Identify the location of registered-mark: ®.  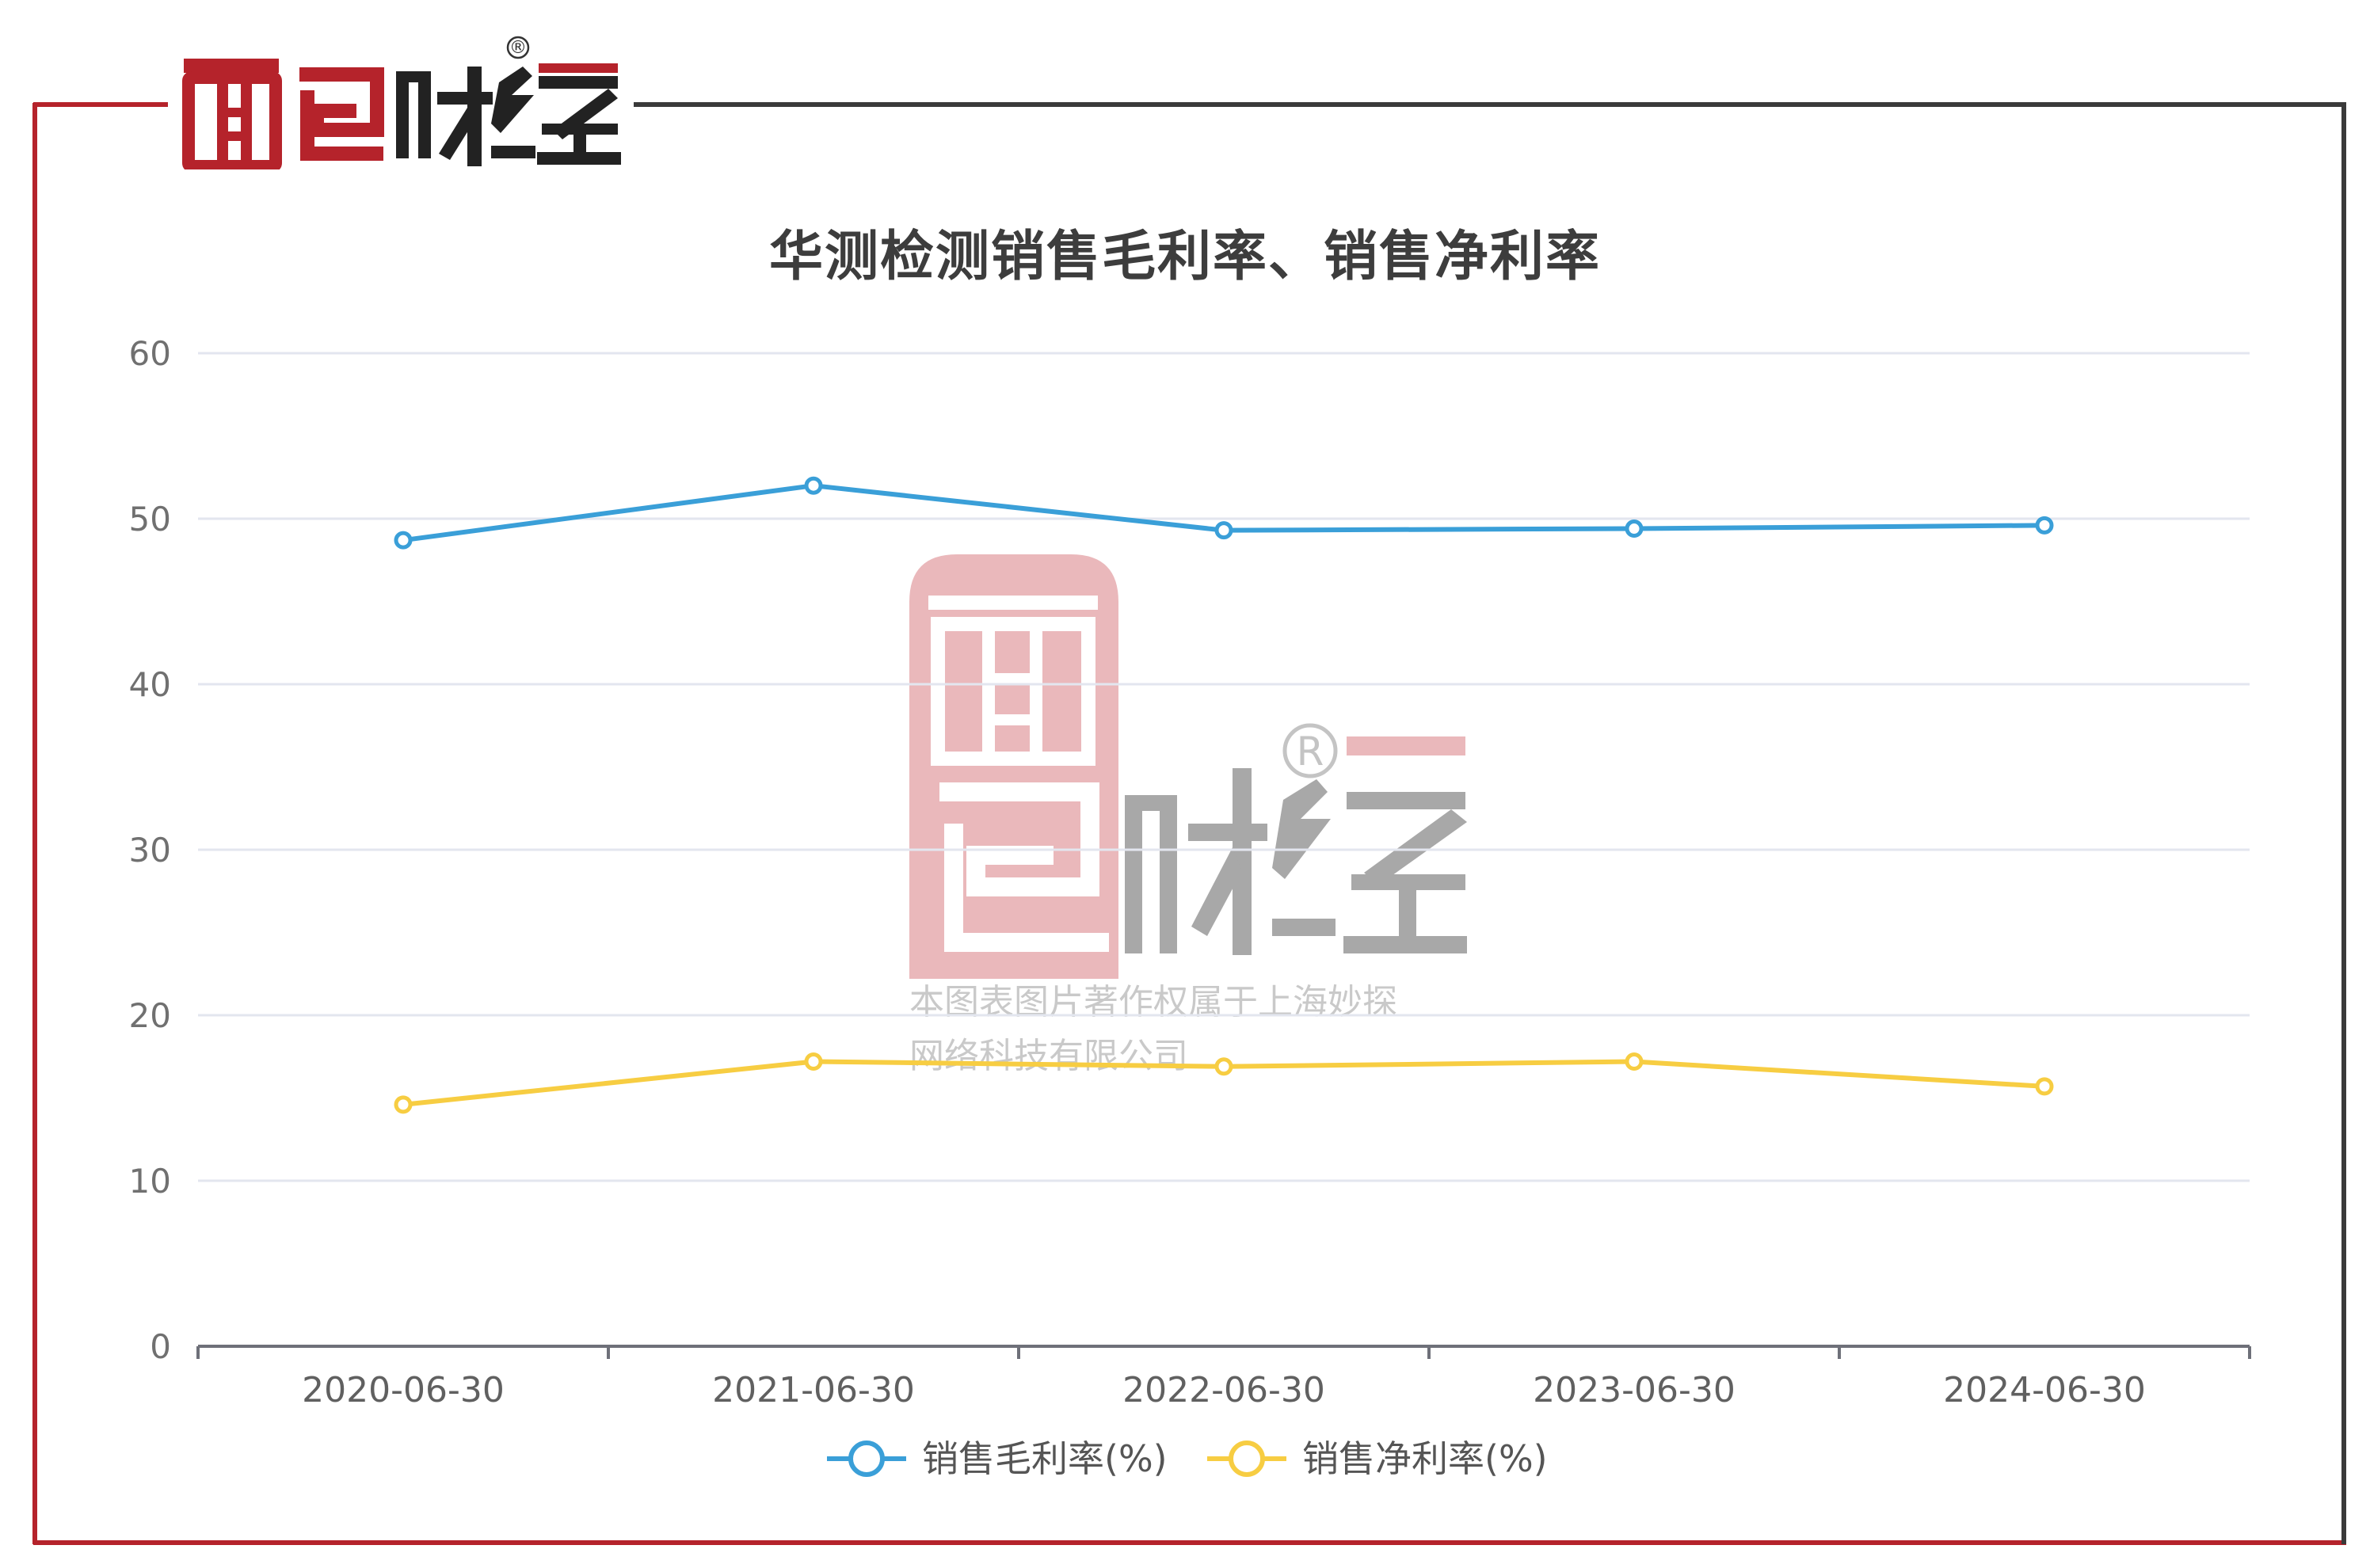
(518, 48).